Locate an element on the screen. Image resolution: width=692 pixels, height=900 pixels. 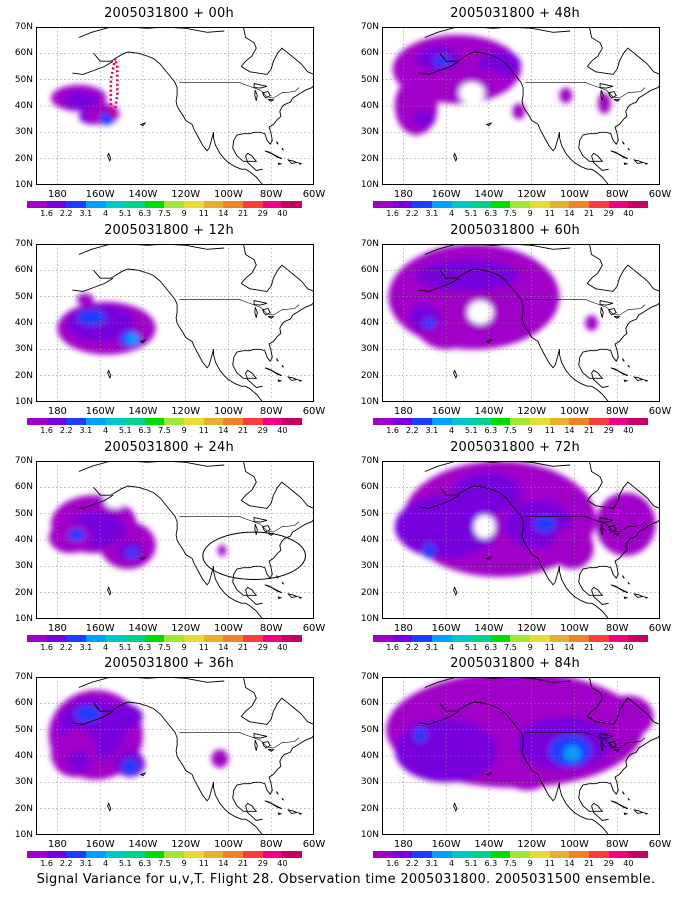
x-tick-label: 60W is located at coordinates (314, 194).